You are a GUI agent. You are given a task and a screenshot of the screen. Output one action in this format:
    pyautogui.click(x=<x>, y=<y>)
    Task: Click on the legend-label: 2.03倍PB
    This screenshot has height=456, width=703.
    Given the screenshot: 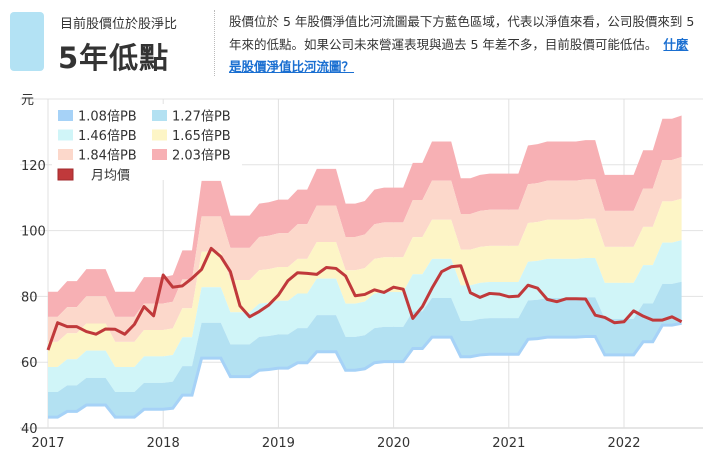 What is the action you would take?
    pyautogui.click(x=201, y=156)
    